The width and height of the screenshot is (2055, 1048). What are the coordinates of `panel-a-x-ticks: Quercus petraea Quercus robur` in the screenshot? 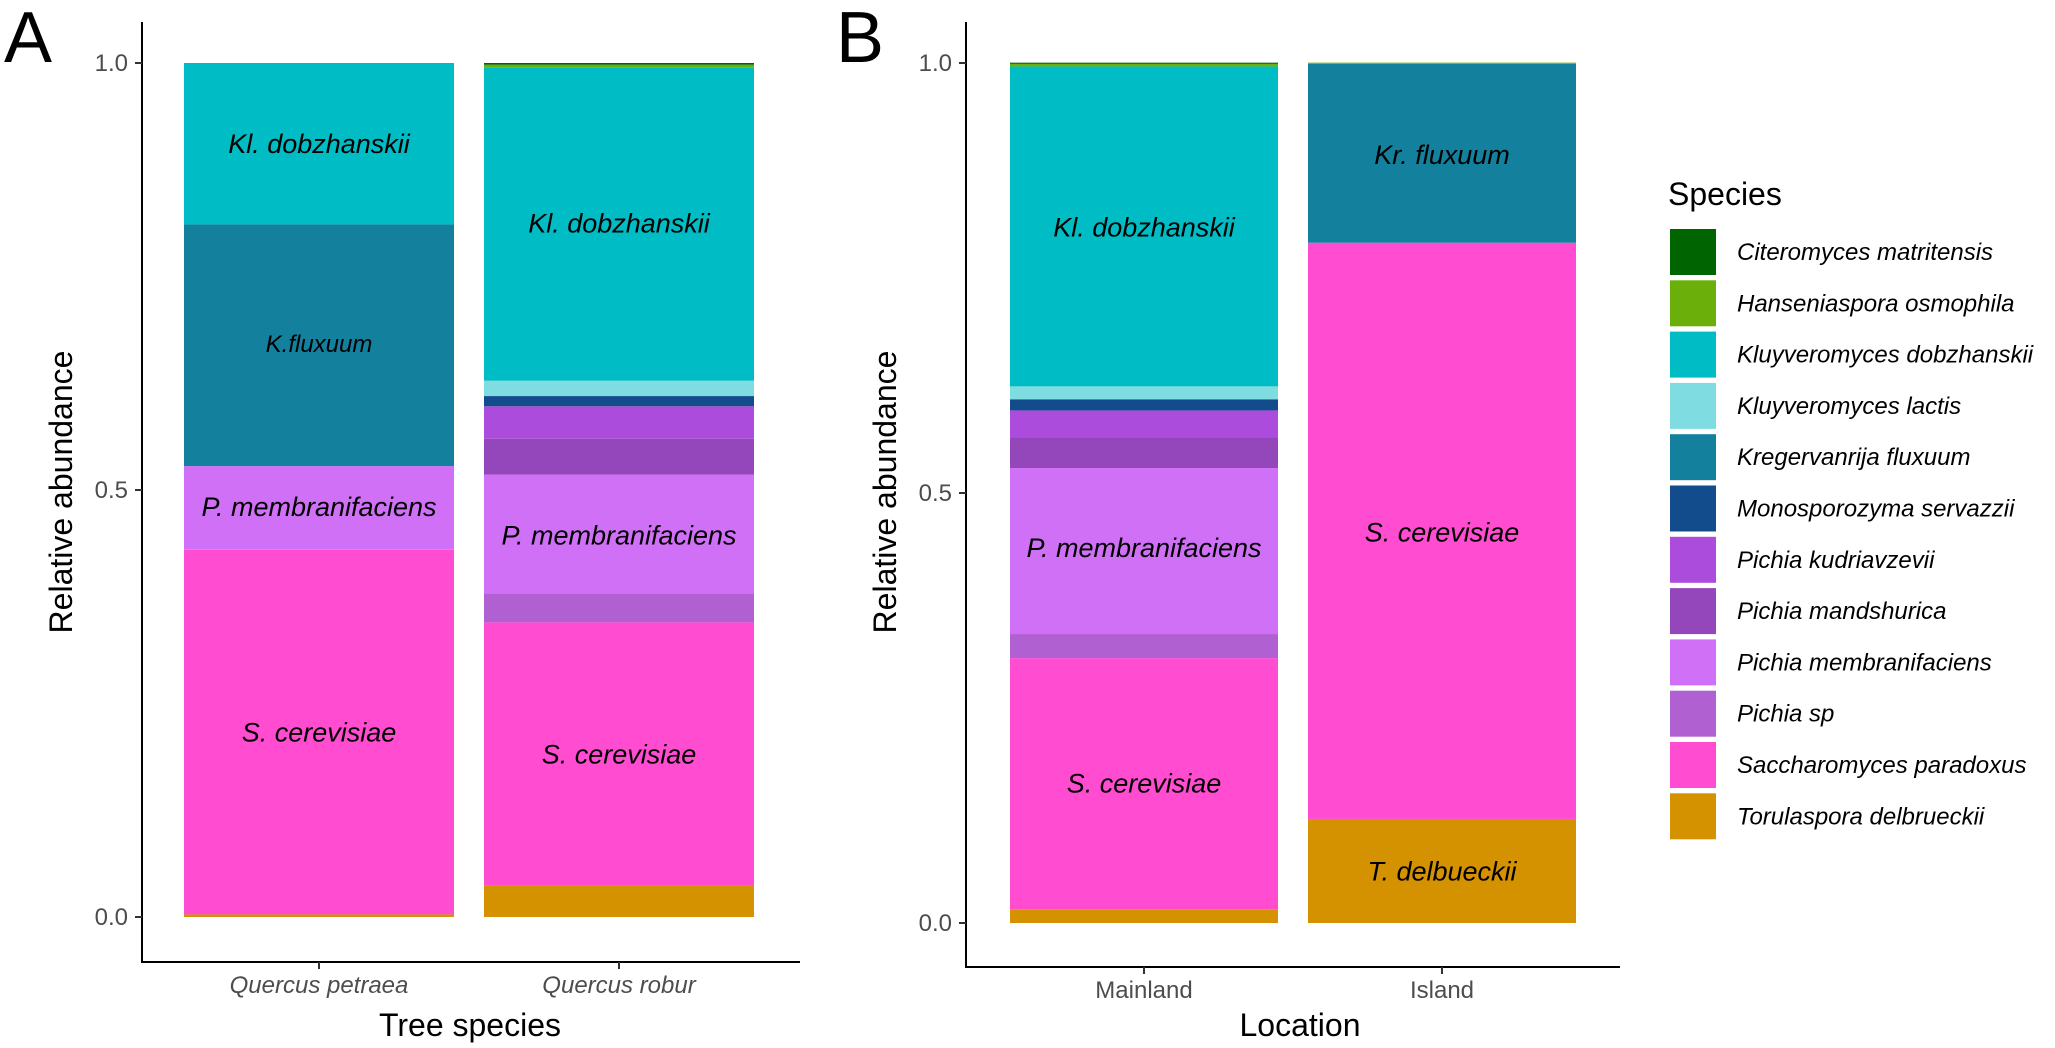 It's located at (463, 980).